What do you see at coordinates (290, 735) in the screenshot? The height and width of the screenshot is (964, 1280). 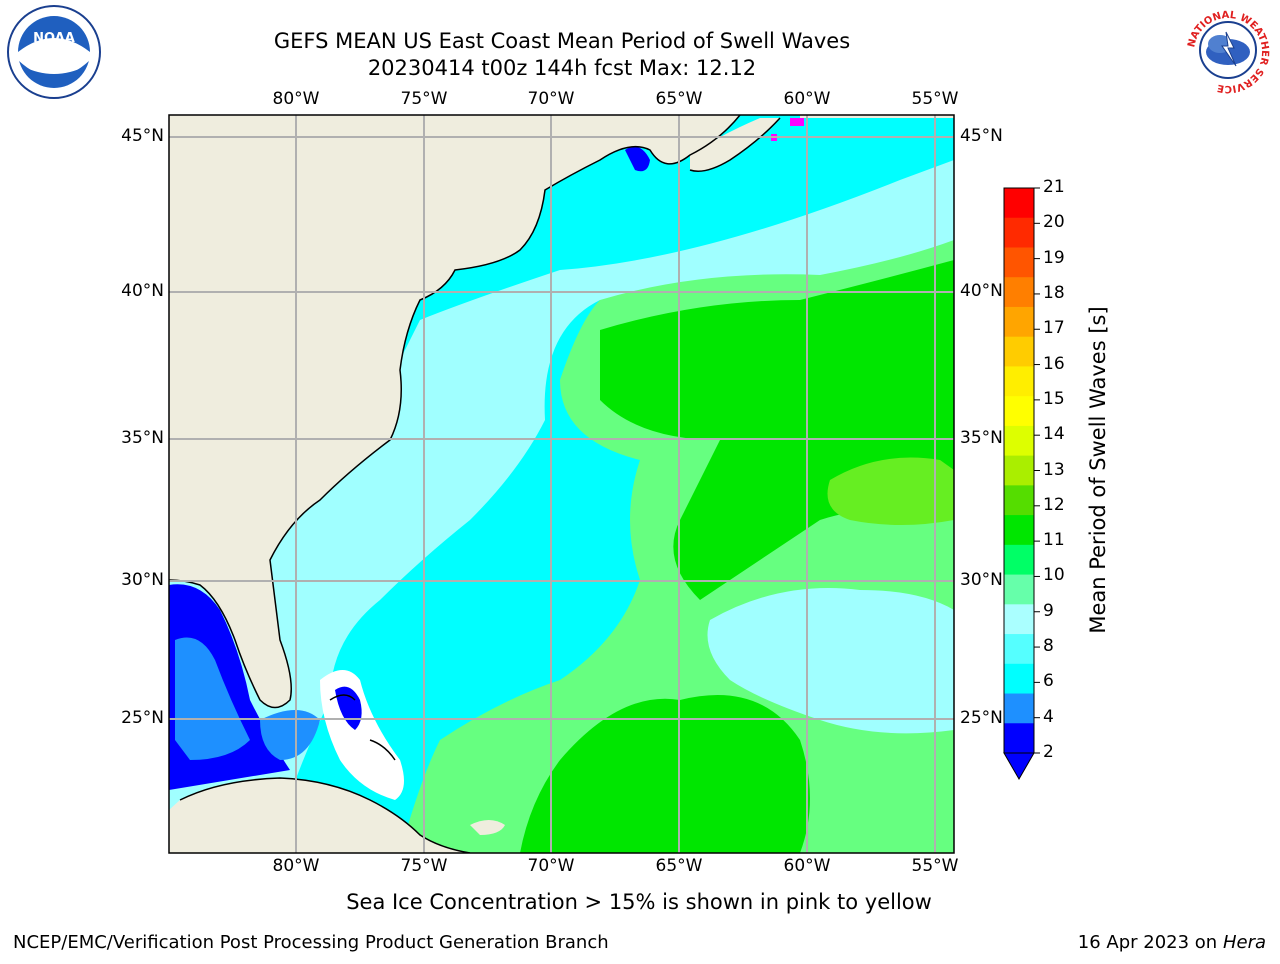 I see `contour-keys` at bounding box center [290, 735].